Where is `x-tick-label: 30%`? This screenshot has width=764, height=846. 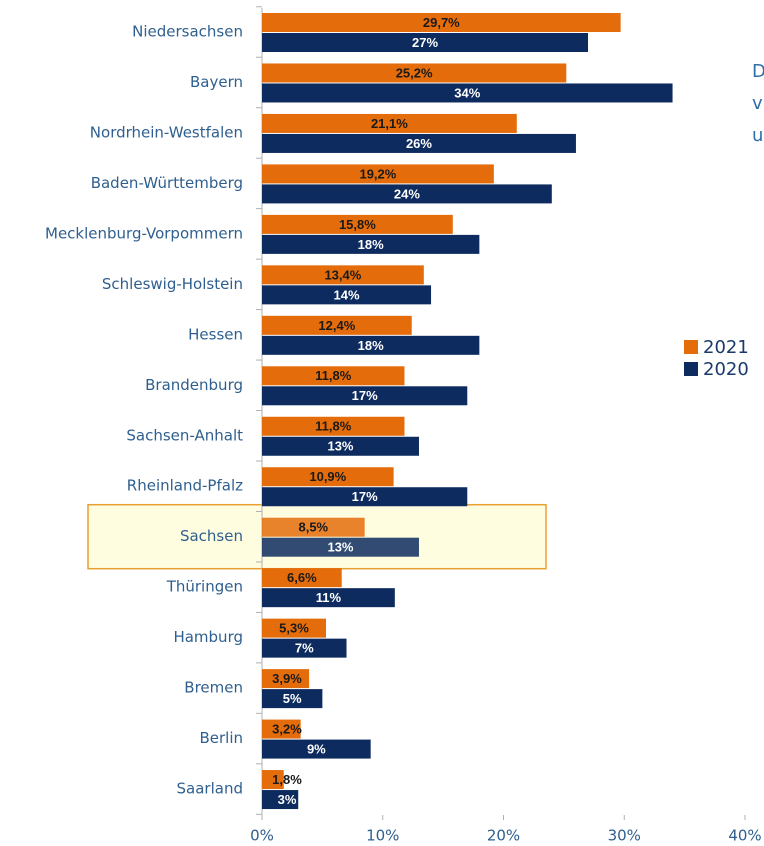
x-tick-label: 30% is located at coordinates (624, 836).